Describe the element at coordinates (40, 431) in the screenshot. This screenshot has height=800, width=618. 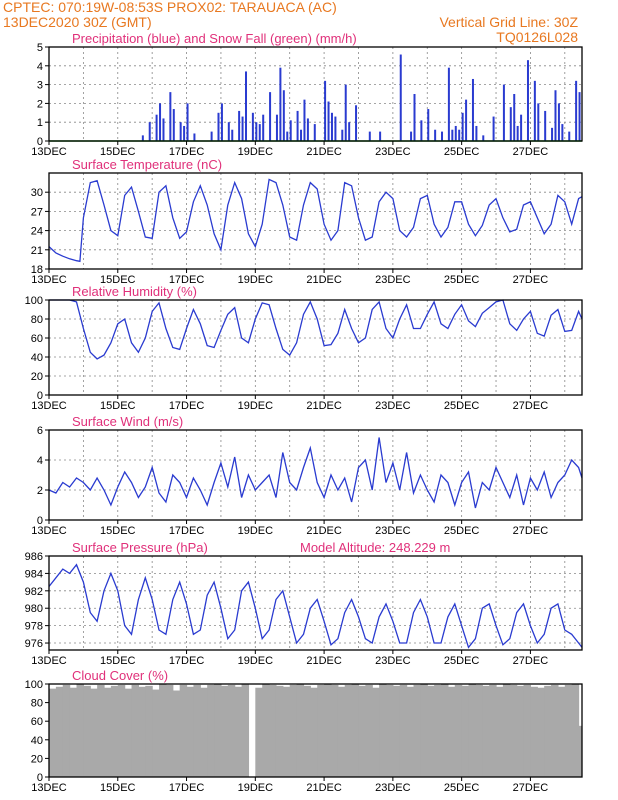
I see `y-tick-label: 6` at that location.